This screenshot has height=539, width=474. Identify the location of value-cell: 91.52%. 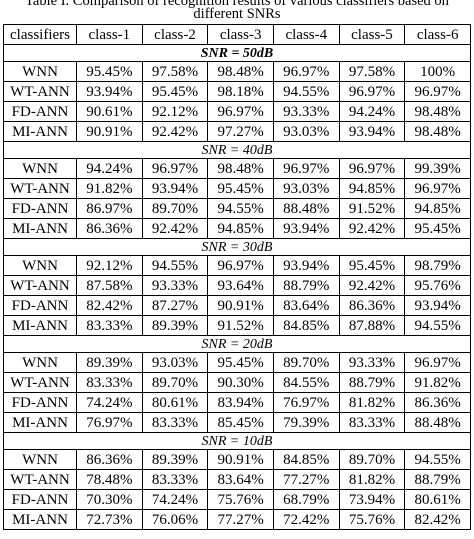
(372, 208).